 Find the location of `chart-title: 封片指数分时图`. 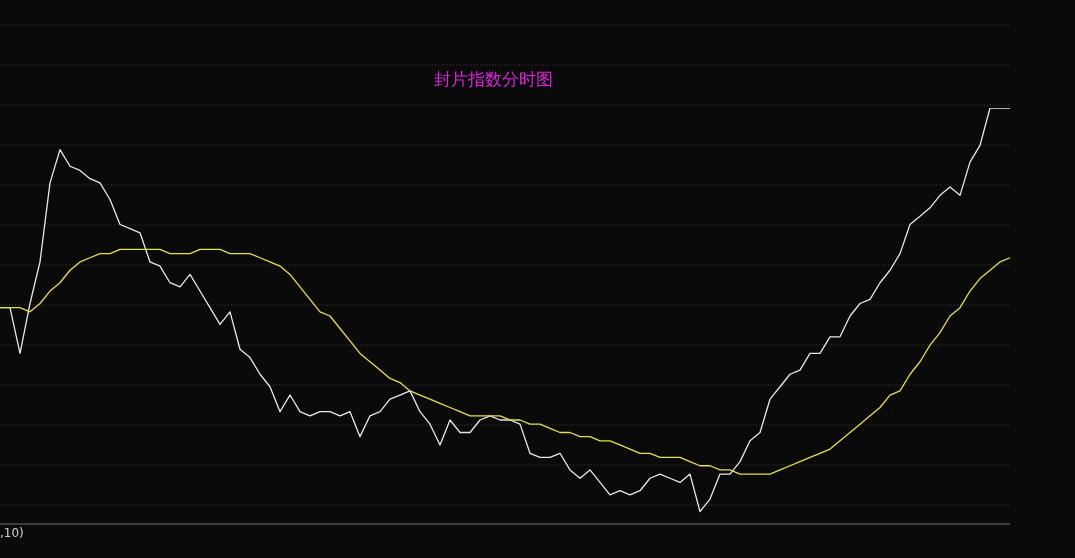

chart-title: 封片指数分时图 is located at coordinates (493, 79).